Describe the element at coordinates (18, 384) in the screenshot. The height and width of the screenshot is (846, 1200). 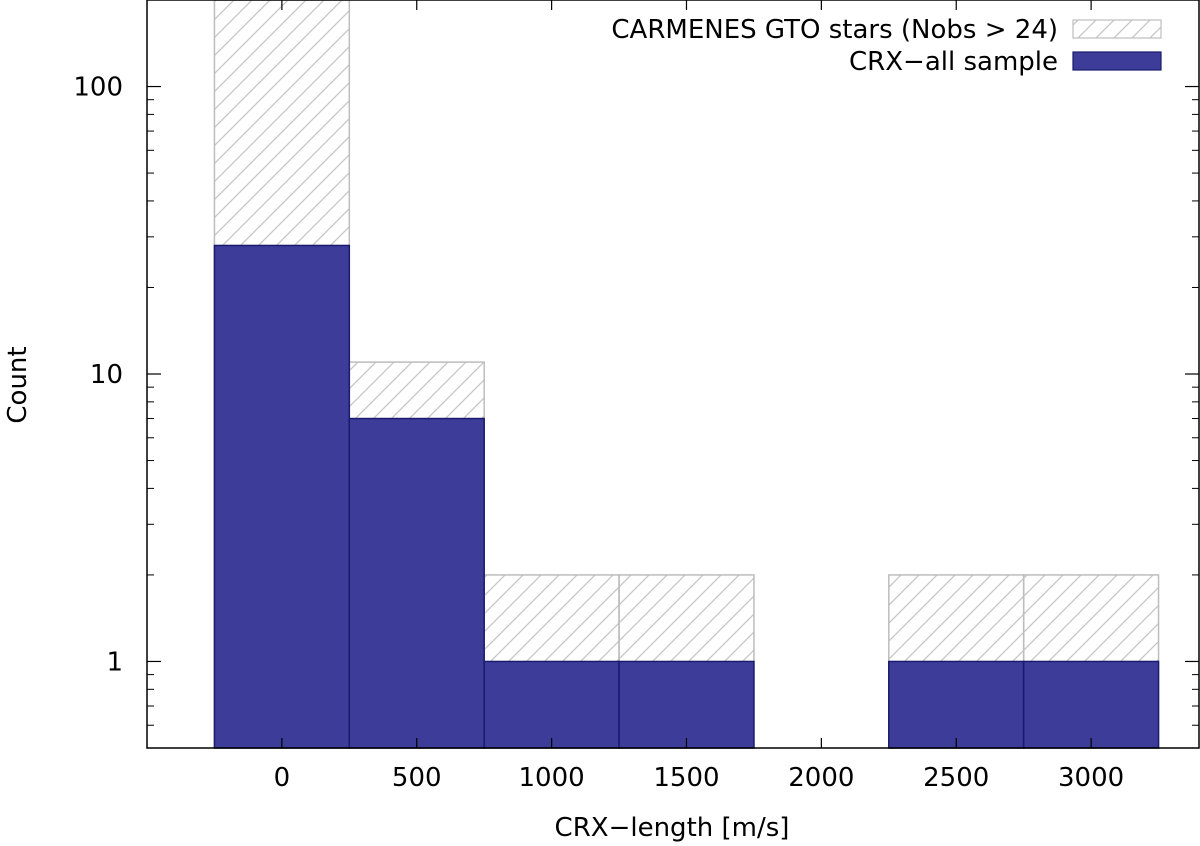
I see `y-axis-label: Count` at that location.